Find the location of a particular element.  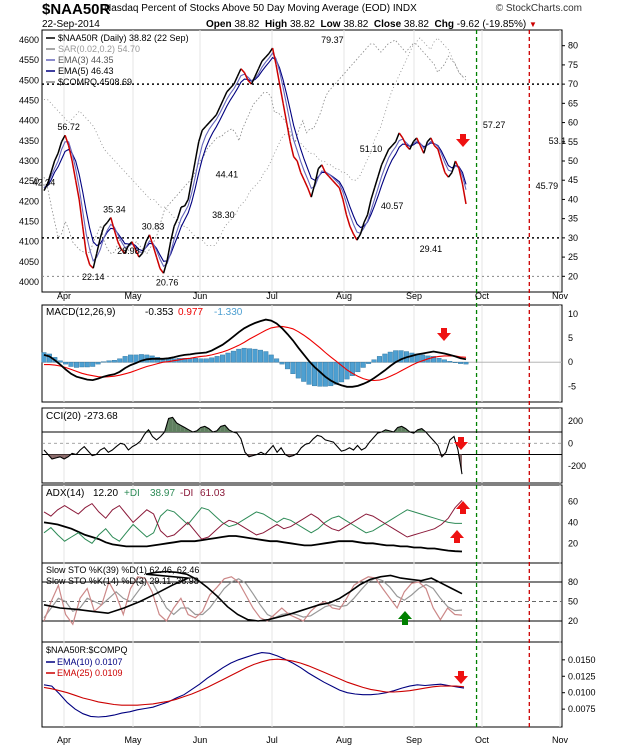

open-label: Open is located at coordinates (219, 24).